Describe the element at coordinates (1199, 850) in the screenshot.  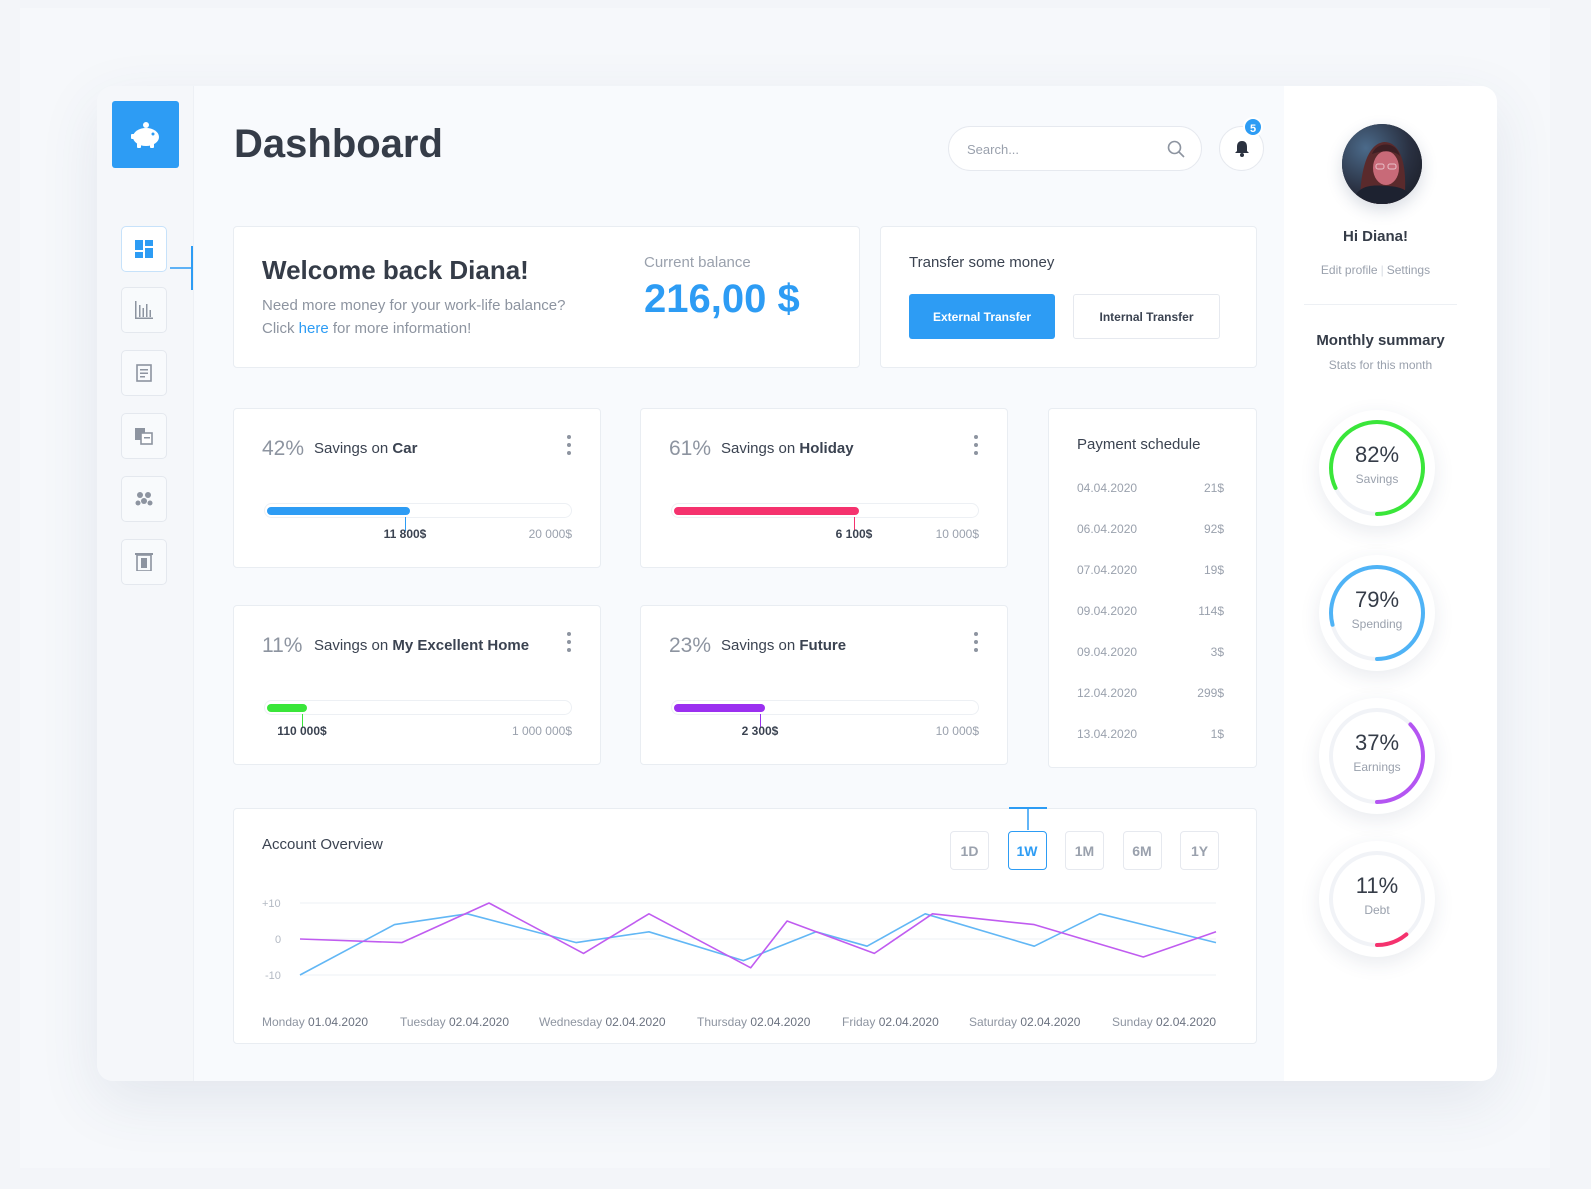
I see `range-button-1y: 1Y` at that location.